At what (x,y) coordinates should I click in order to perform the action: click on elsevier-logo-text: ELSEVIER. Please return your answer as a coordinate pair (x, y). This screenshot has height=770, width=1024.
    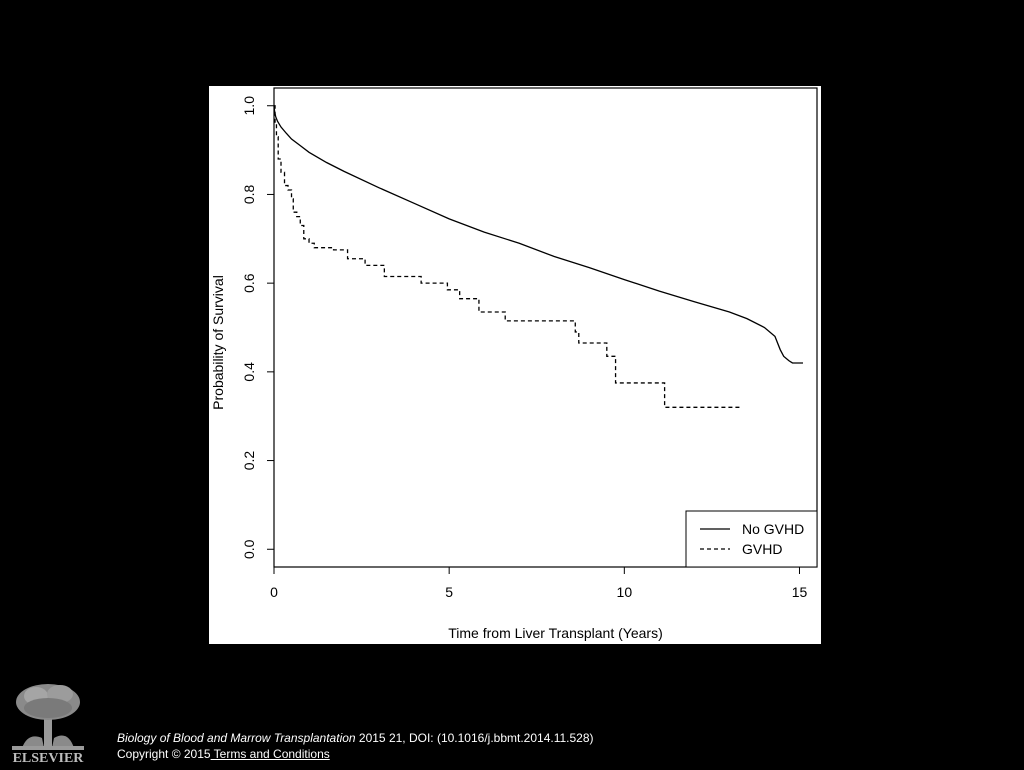
    Looking at the image, I should click on (49, 758).